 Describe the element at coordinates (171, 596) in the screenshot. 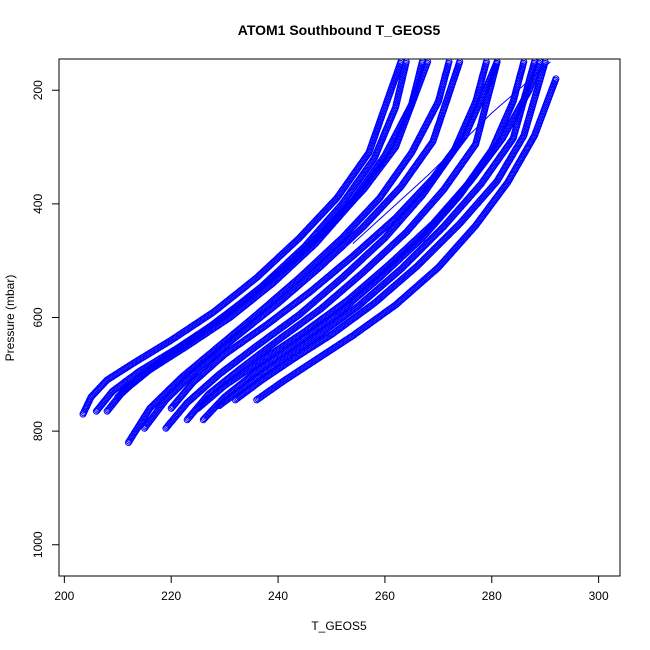

I see `x-tick-label: 220` at that location.